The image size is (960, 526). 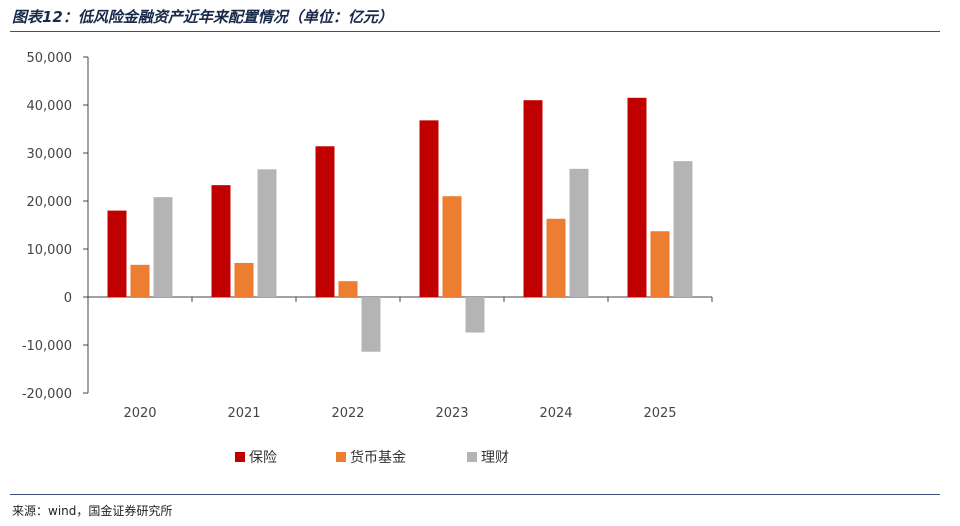 I want to click on bar-理财-2021, so click(x=267, y=233).